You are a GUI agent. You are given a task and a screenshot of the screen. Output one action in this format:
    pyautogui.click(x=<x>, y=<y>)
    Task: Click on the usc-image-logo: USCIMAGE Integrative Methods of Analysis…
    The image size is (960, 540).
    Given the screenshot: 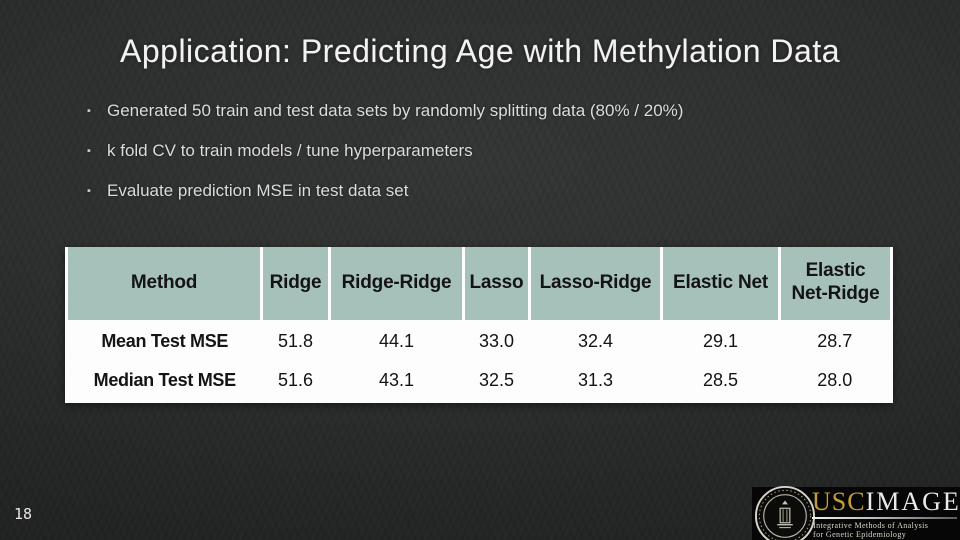 What is the action you would take?
    pyautogui.click(x=856, y=512)
    